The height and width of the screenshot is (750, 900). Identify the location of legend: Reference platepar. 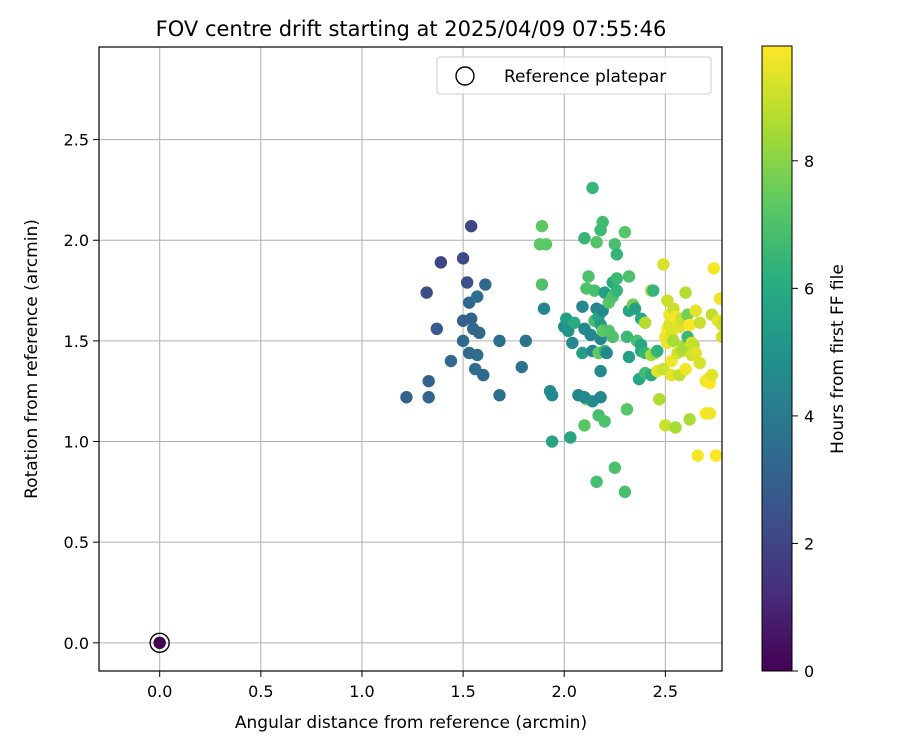
(574, 75).